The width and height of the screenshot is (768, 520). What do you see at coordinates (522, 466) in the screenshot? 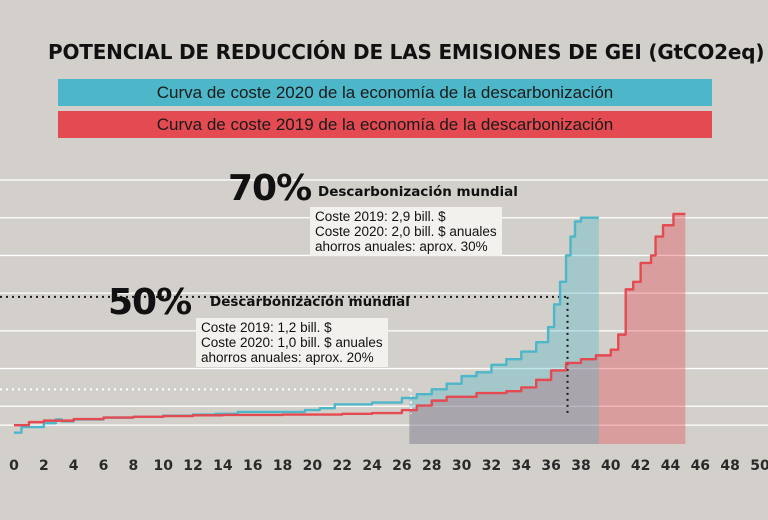
I see `x-tick-label-34: 34` at bounding box center [522, 466].